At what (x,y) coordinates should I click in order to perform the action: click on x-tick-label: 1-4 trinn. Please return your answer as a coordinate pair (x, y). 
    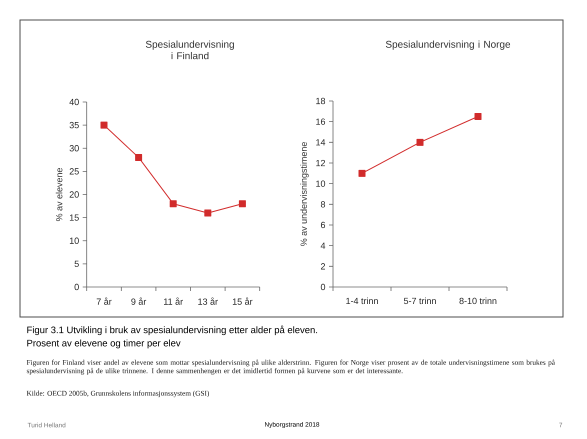
    Looking at the image, I should click on (362, 301).